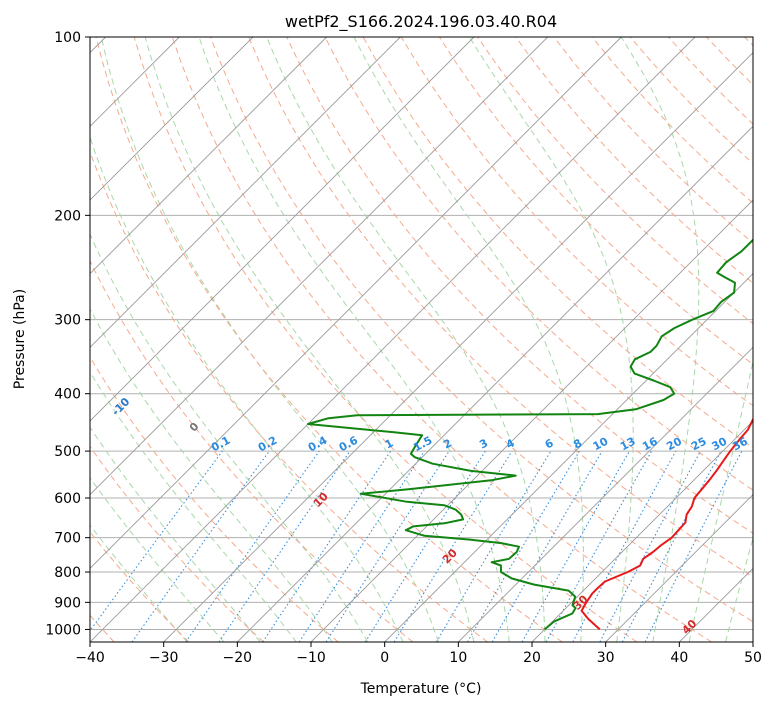 This screenshot has height=708, width=775. What do you see at coordinates (67, 603) in the screenshot?
I see `y-tick-label: 900` at bounding box center [67, 603].